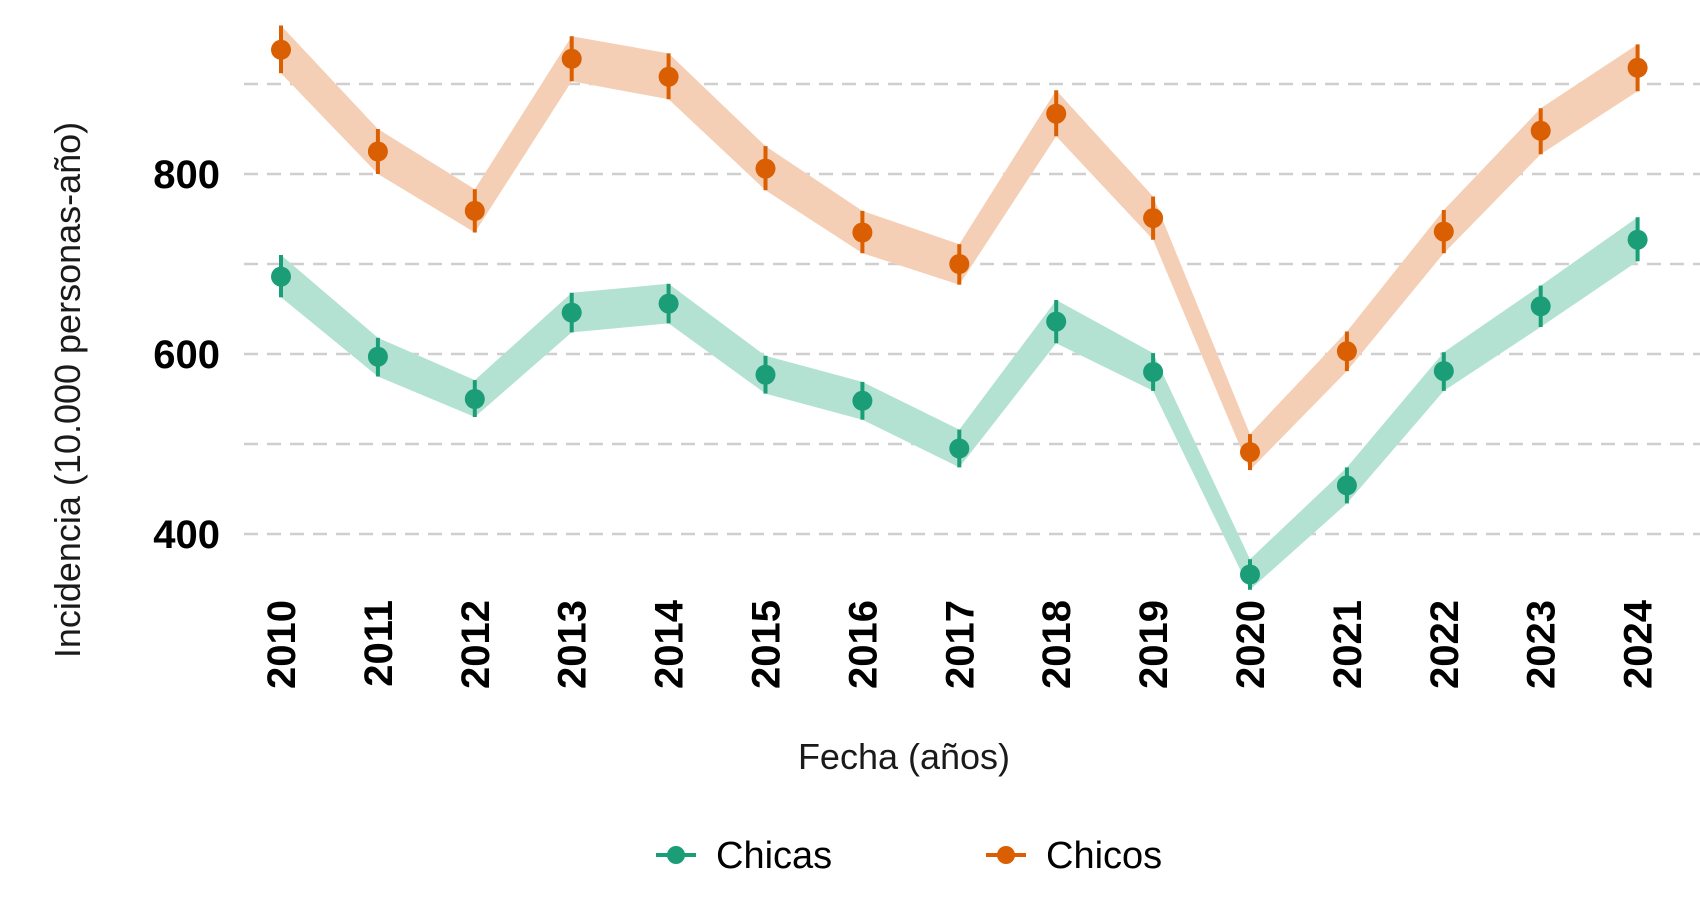  I want to click on x-tick-label: 2014, so click(670, 644).